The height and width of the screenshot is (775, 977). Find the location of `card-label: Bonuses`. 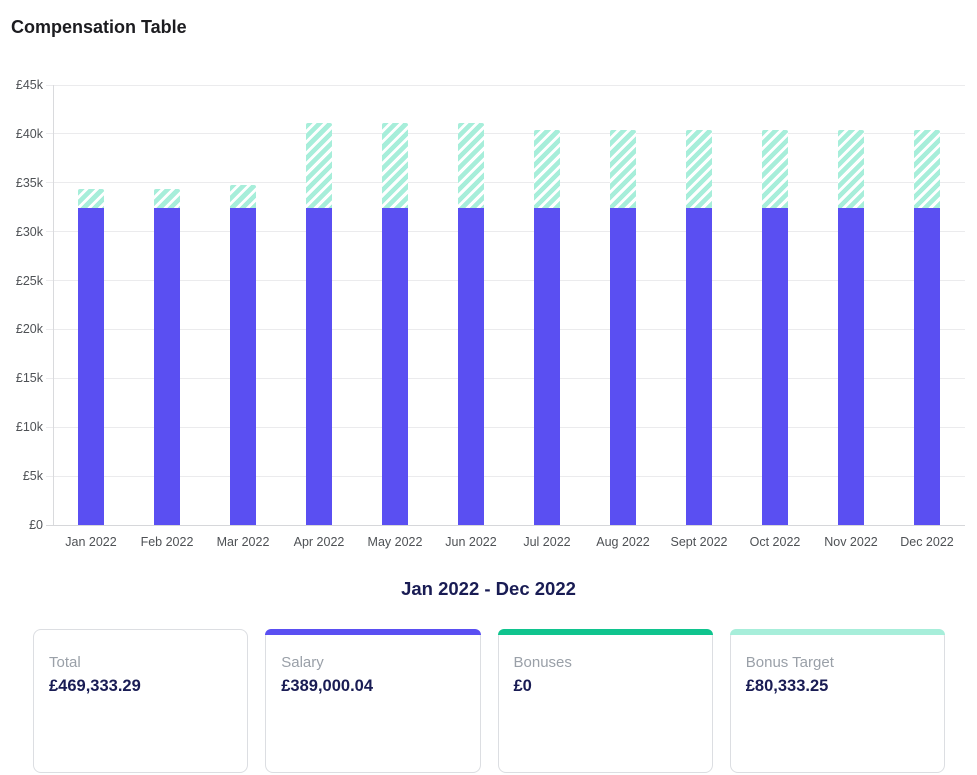

card-label: Bonuses is located at coordinates (542, 662).